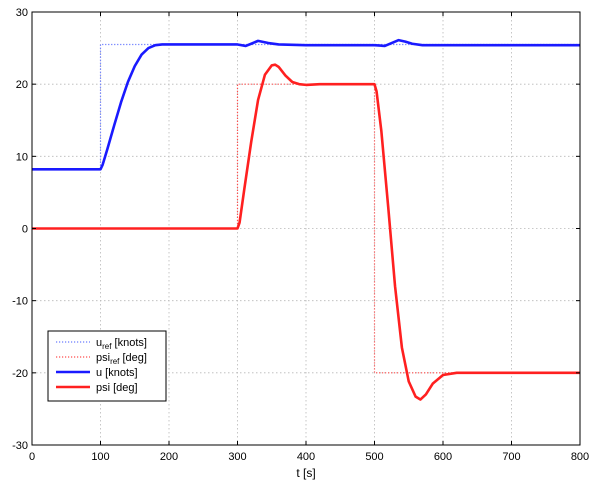  Describe the element at coordinates (121, 344) in the screenshot. I see `legend-label-0: uref [knots]` at that location.